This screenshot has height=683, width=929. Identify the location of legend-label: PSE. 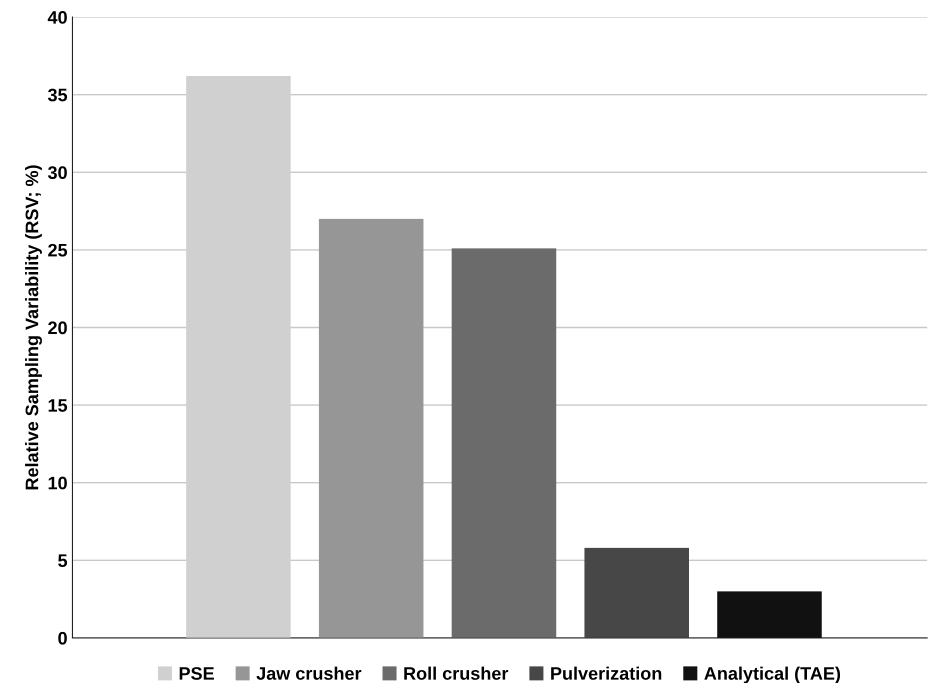
(197, 673).